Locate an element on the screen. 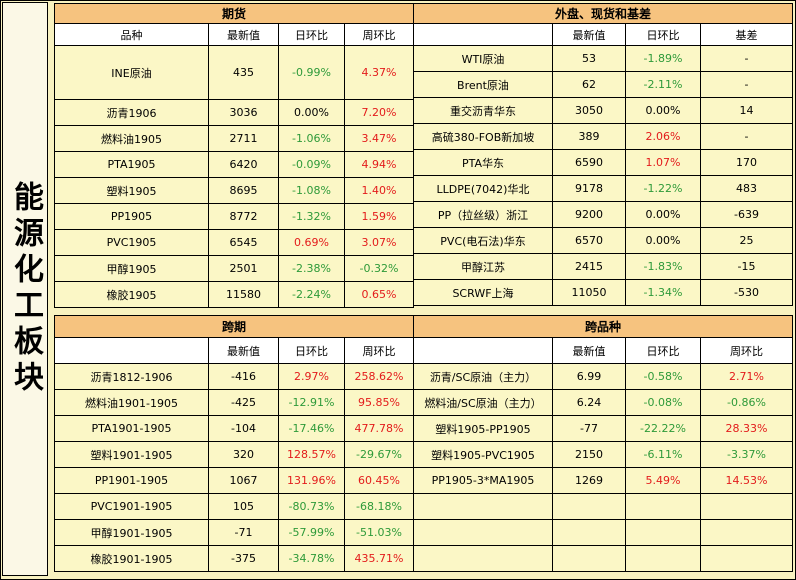 Image resolution: width=796 pixels, height=580 pixels. futures-col-name: 品种 is located at coordinates (131, 34).